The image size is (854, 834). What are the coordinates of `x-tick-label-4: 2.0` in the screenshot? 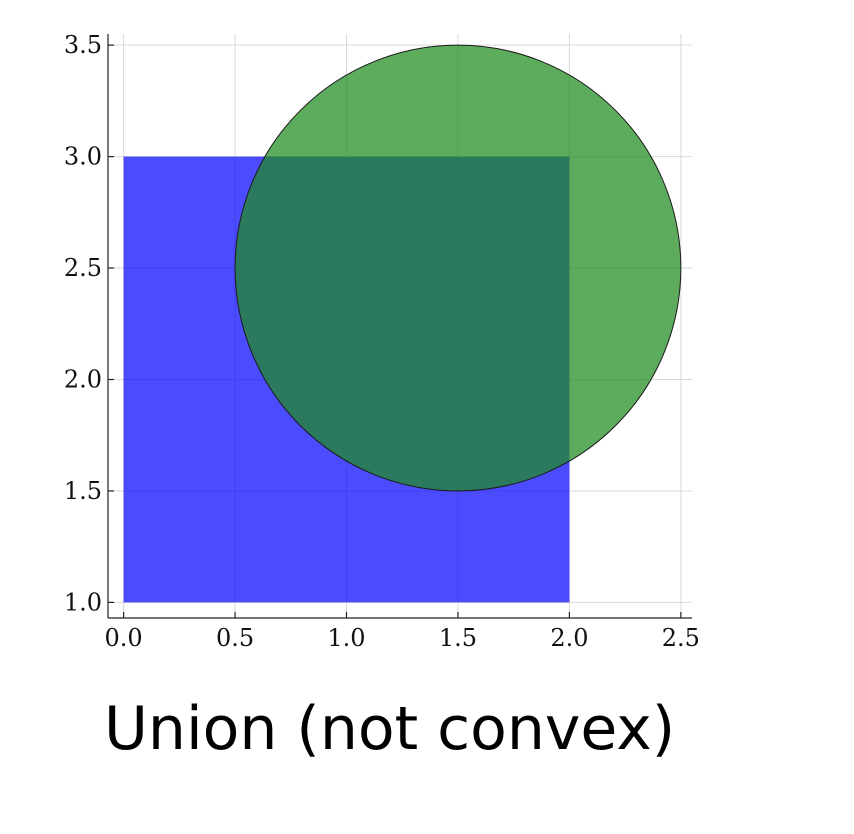 It's located at (569, 638).